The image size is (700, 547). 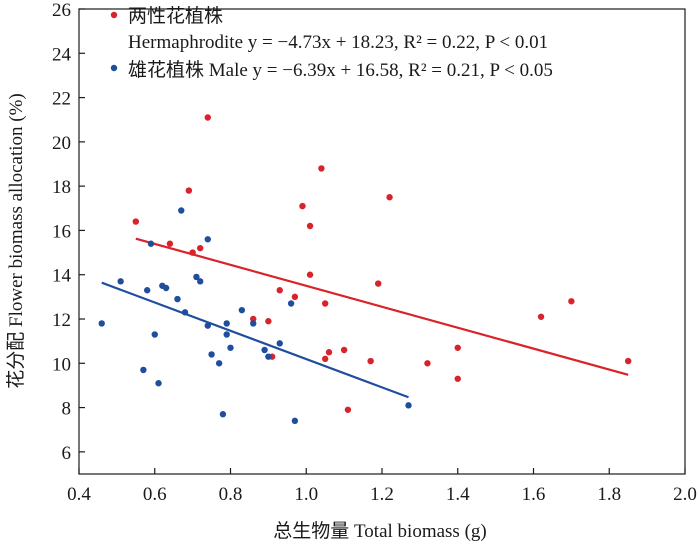 What do you see at coordinates (79, 494) in the screenshot?
I see `x-tick-label: 0.4` at bounding box center [79, 494].